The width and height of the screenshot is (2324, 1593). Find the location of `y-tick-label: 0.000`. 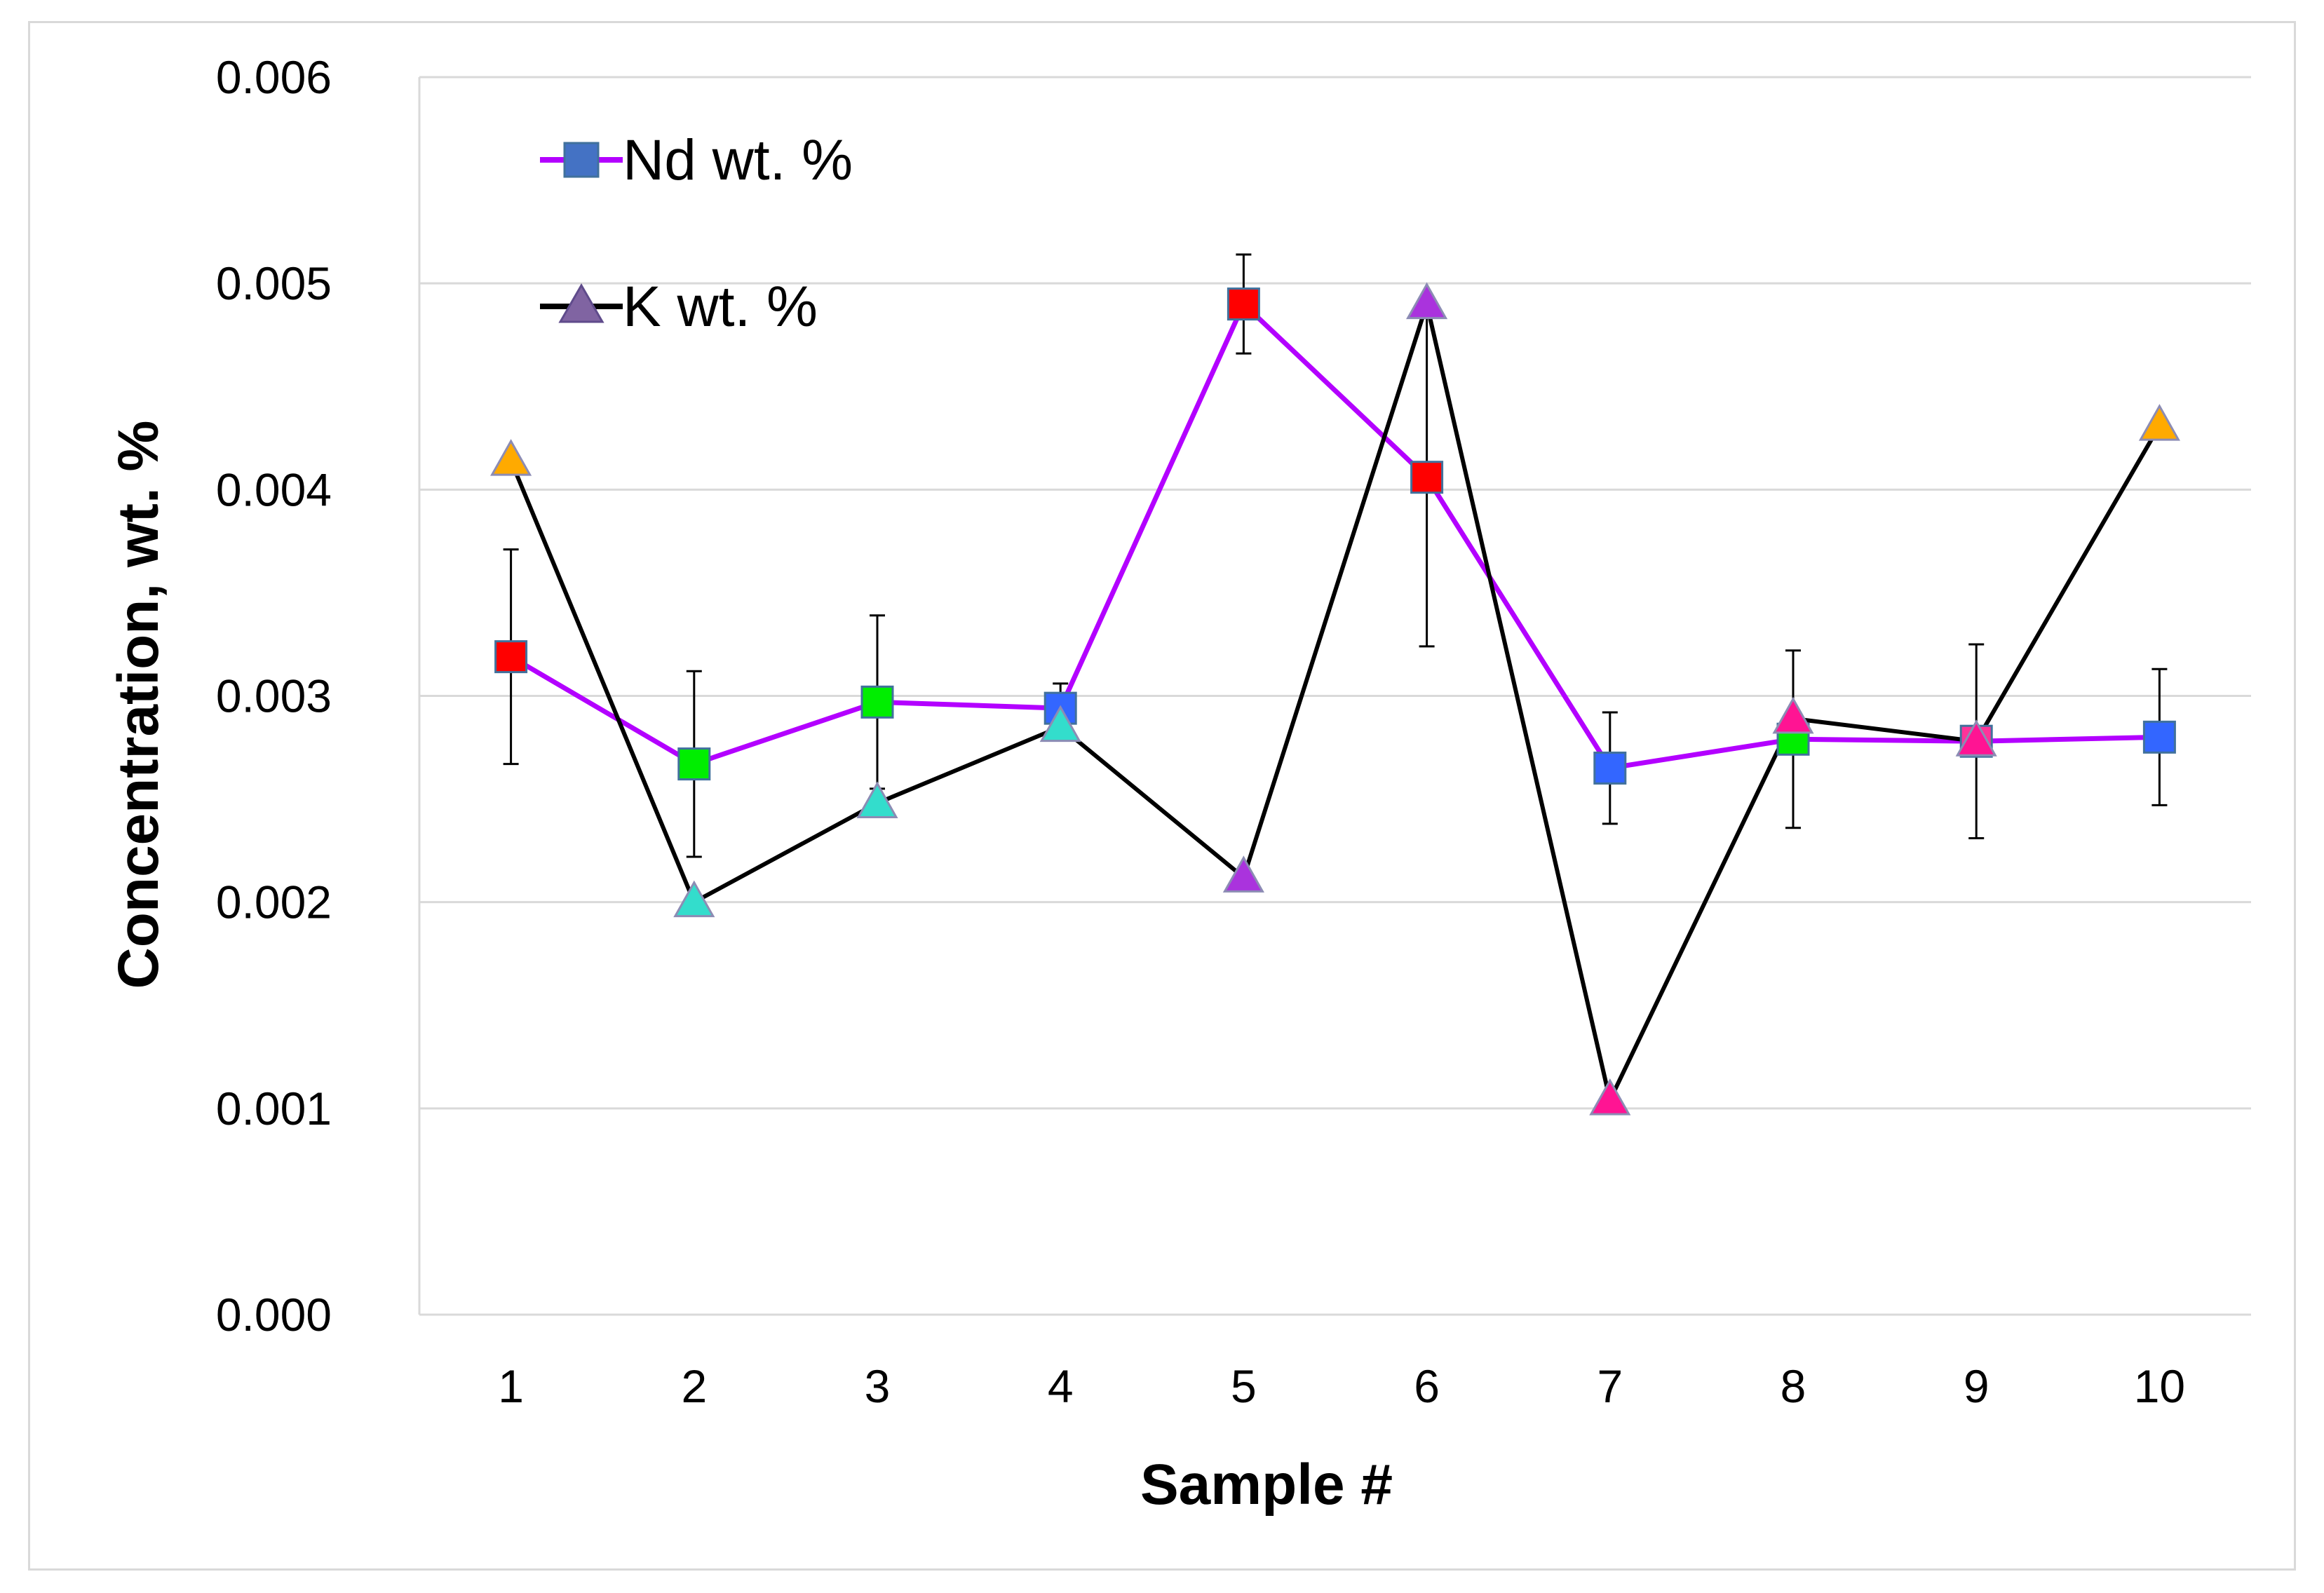

y-tick-label: 0.000 is located at coordinates (274, 1315).